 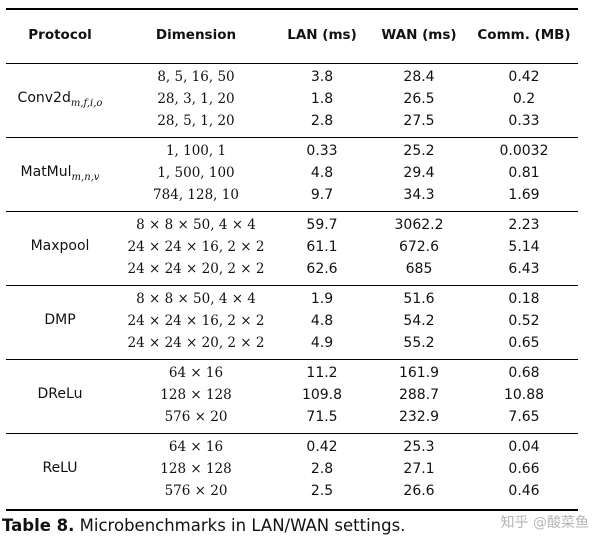 What do you see at coordinates (524, 373) in the screenshot?
I see `comm-cell: 0.68` at bounding box center [524, 373].